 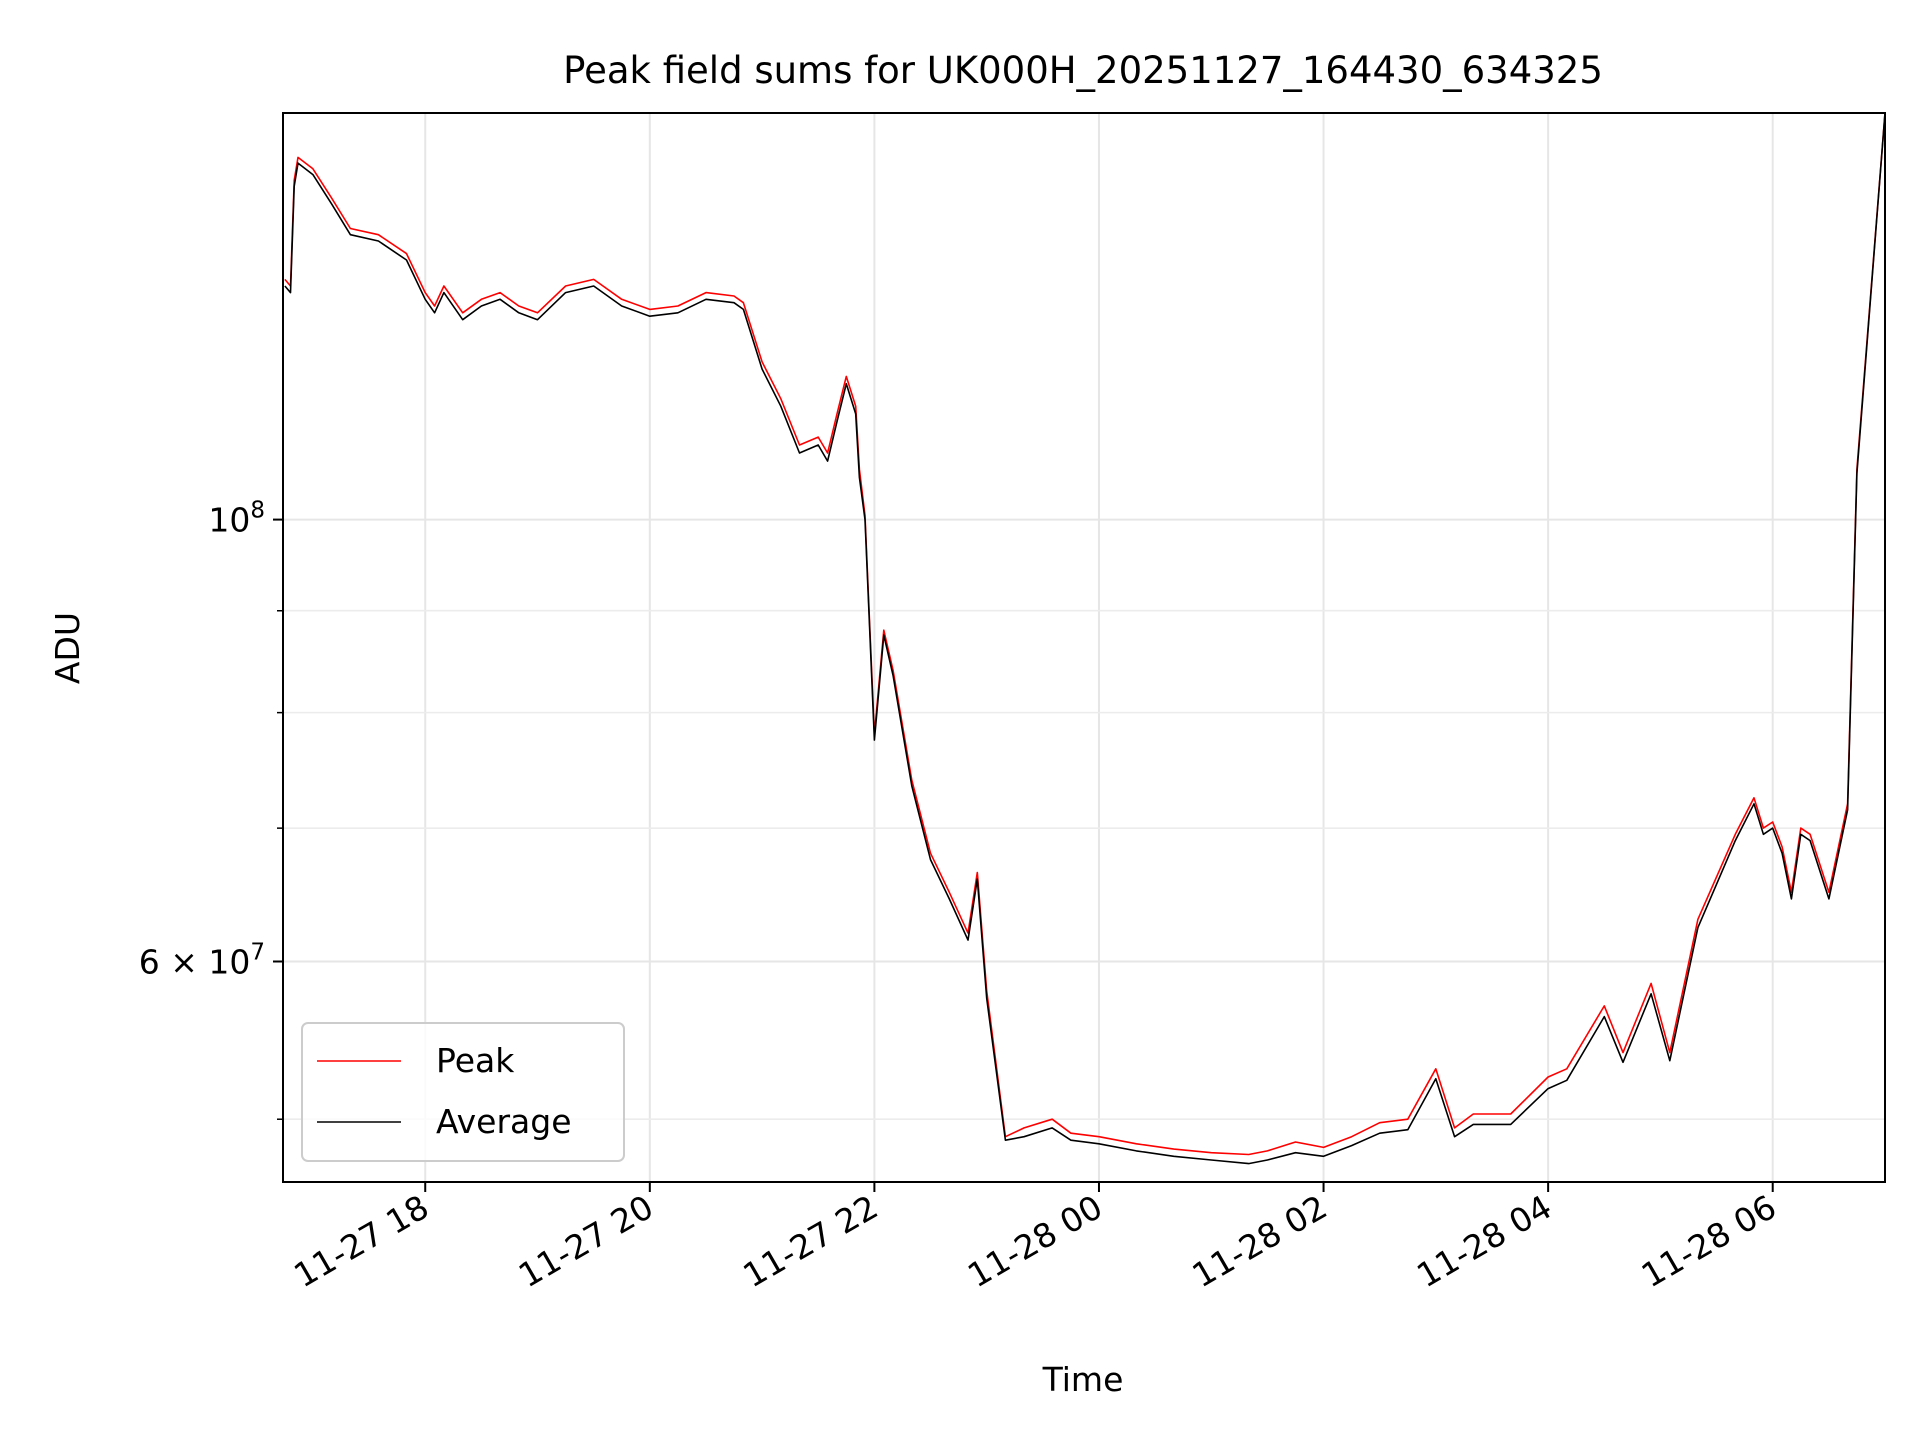 What do you see at coordinates (202, 960) in the screenshot?
I see `y-tick-label: 6 × 107` at bounding box center [202, 960].